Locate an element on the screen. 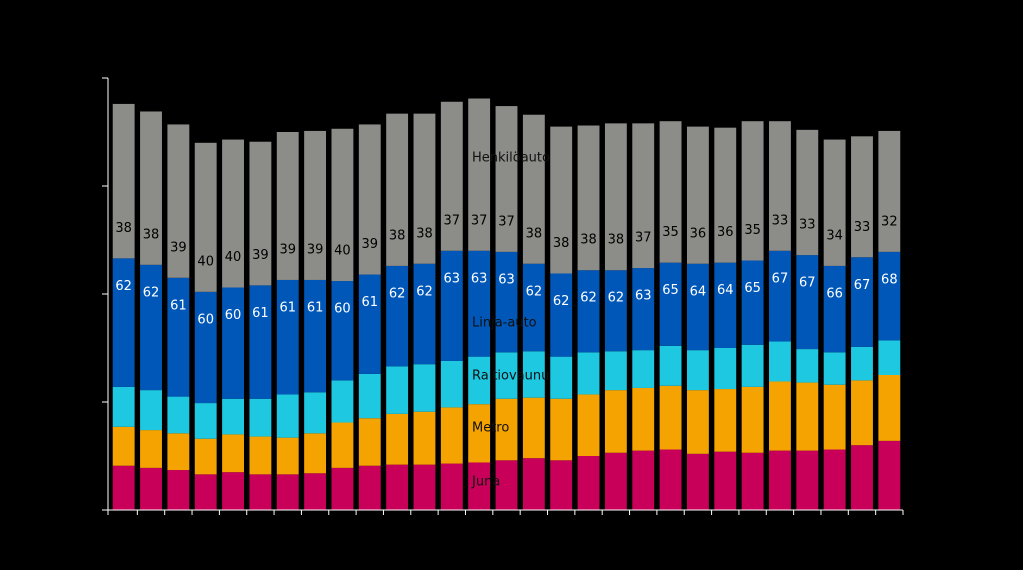  series-label: Metro is located at coordinates (490, 428).